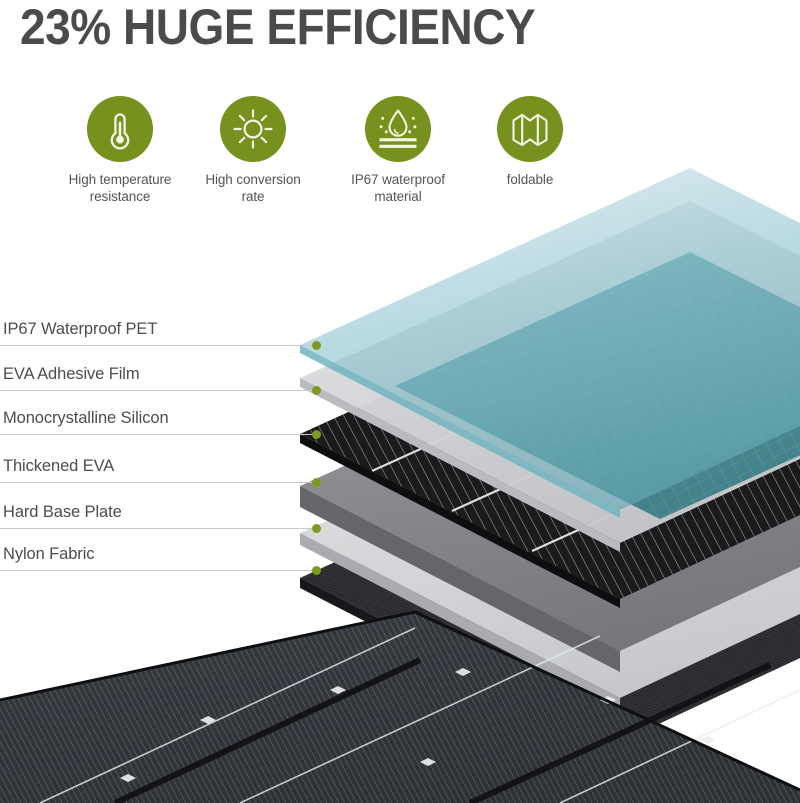 Image resolution: width=800 pixels, height=803 pixels. What do you see at coordinates (253, 188) in the screenshot?
I see `feature-label: High conversion rate` at bounding box center [253, 188].